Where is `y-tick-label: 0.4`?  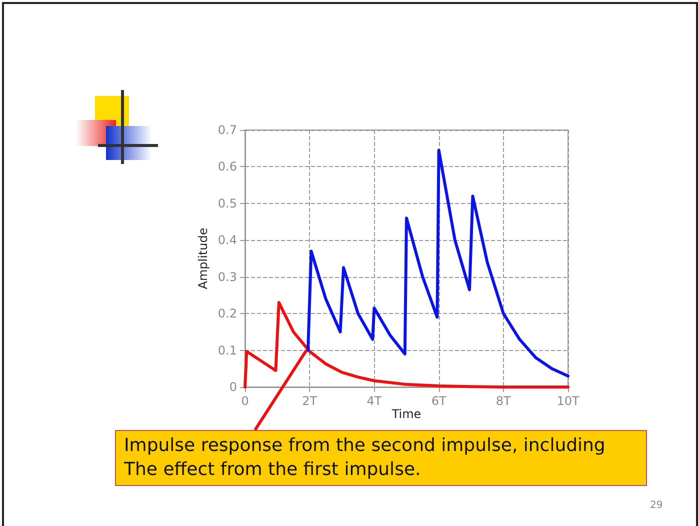
y-tick-label: 0.4 is located at coordinates (227, 240).